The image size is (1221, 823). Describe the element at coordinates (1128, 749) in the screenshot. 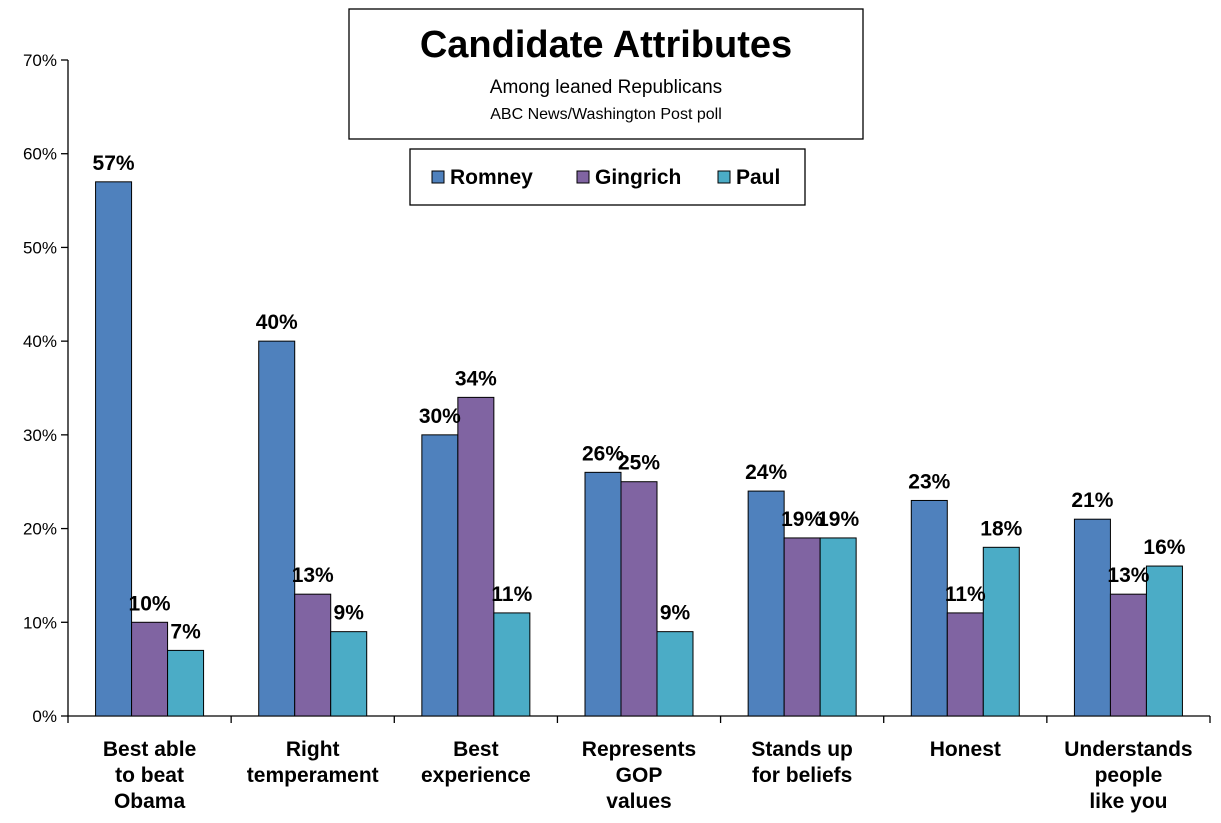

I see `x-tick-label-line: Understands` at that location.